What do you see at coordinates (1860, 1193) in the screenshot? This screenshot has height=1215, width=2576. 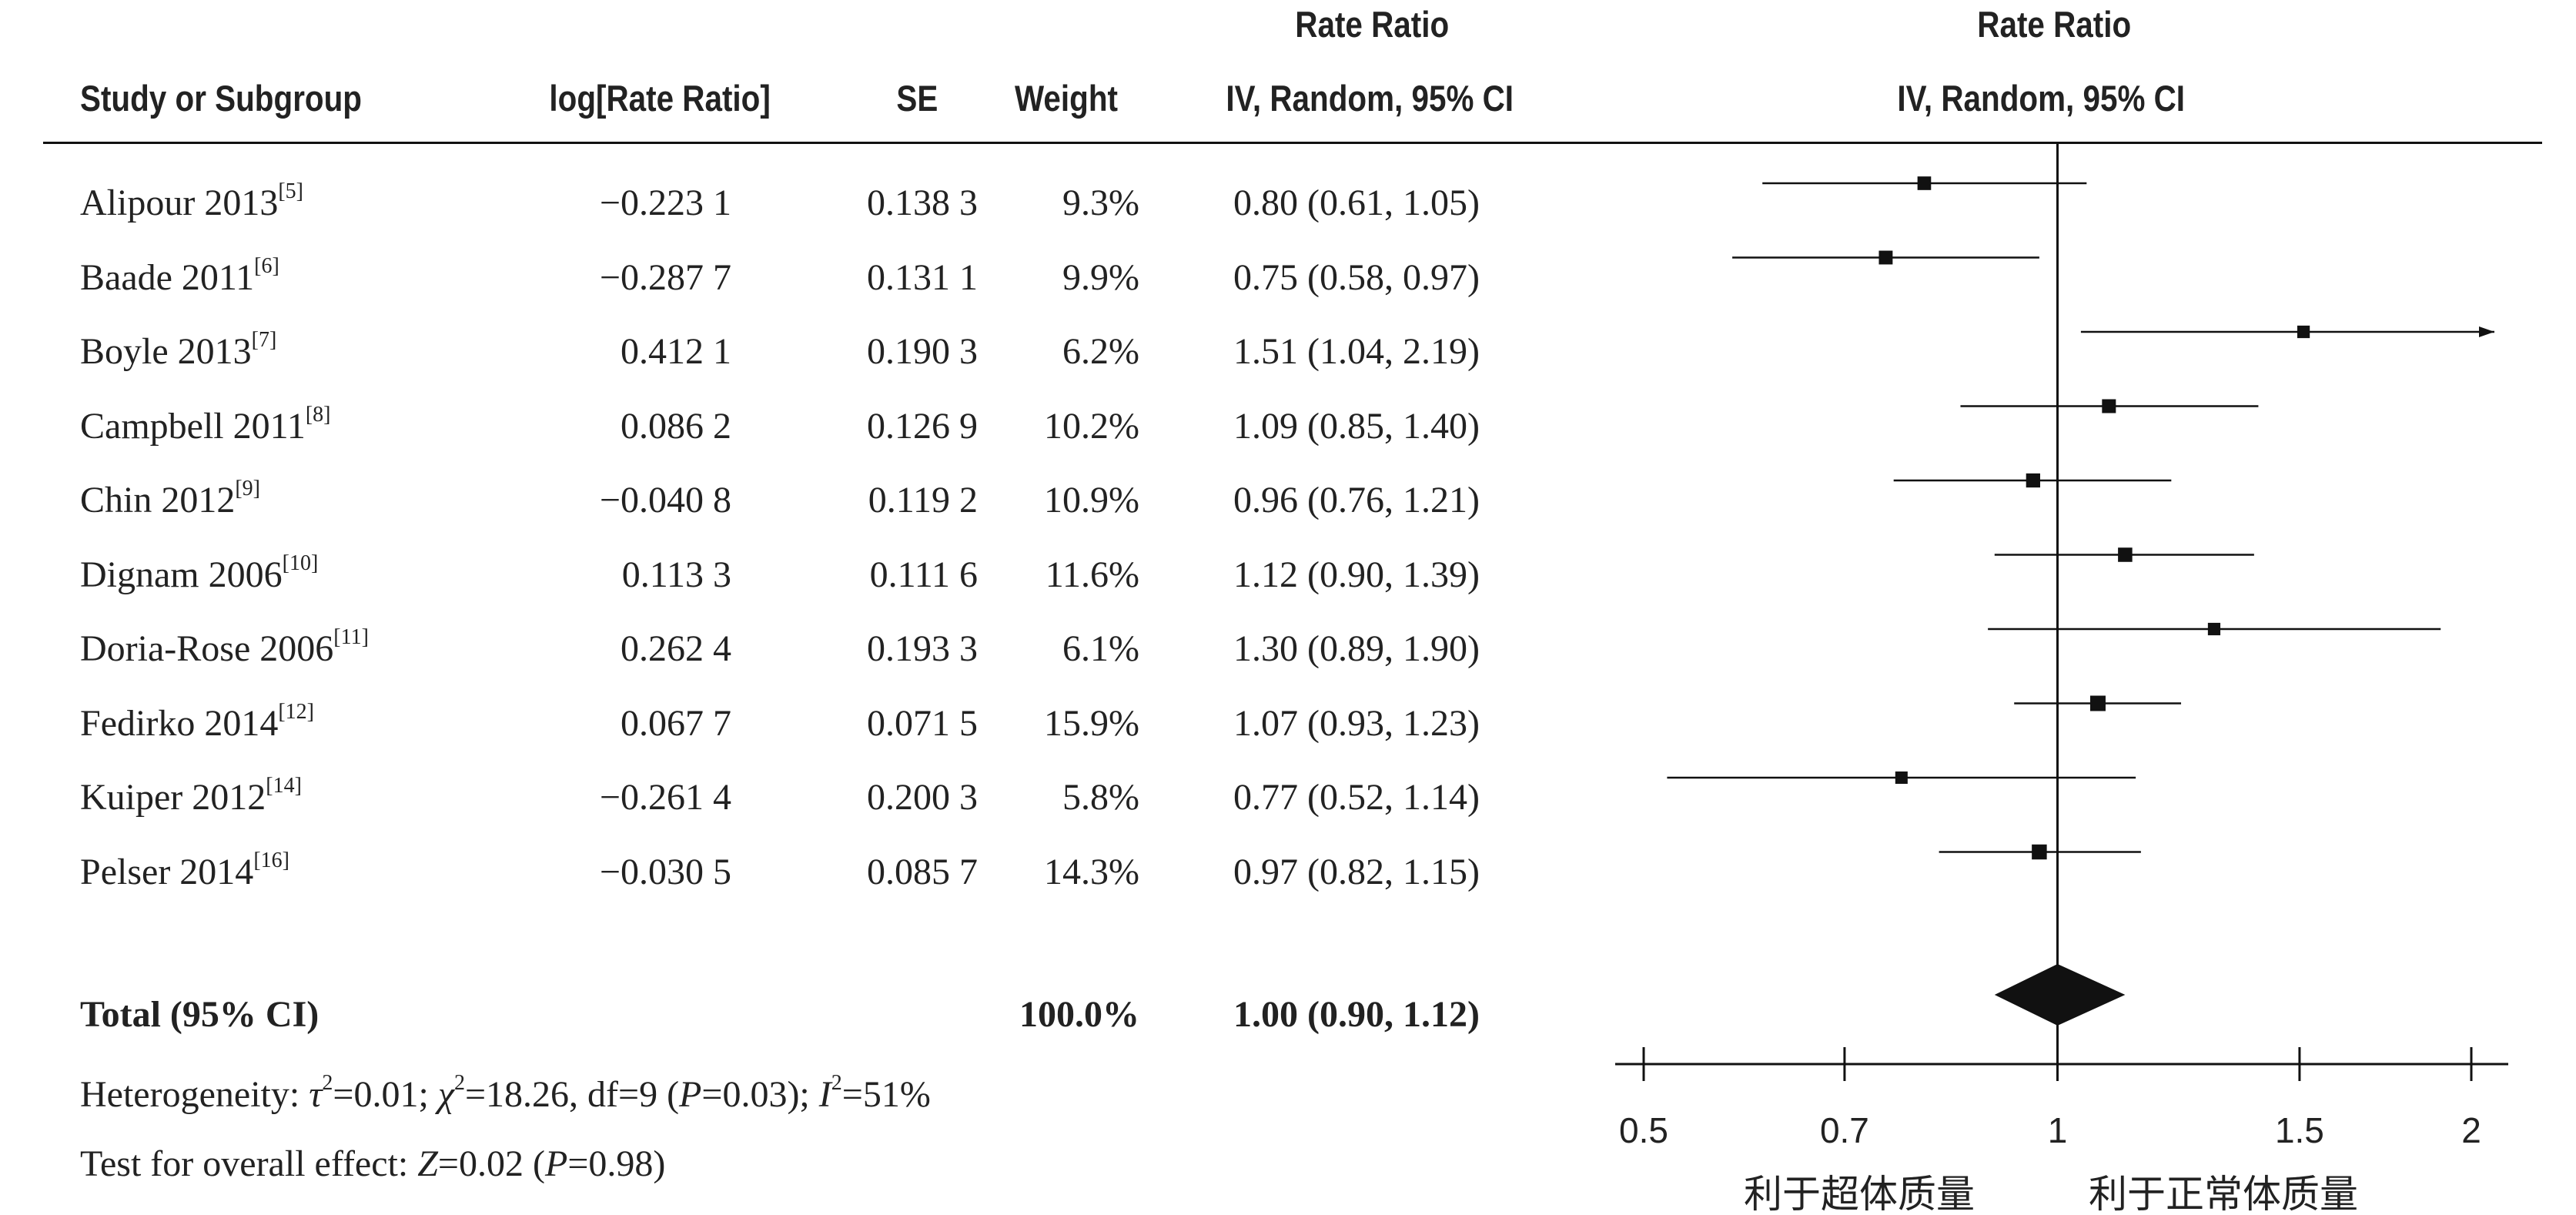 I see `favours-overweight-label: 利于超体质量` at bounding box center [1860, 1193].